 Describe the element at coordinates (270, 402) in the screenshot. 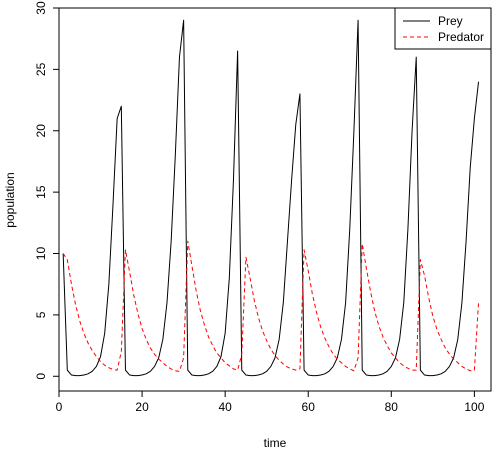

I see `x-axis: 0 20 40 60 80 100` at that location.